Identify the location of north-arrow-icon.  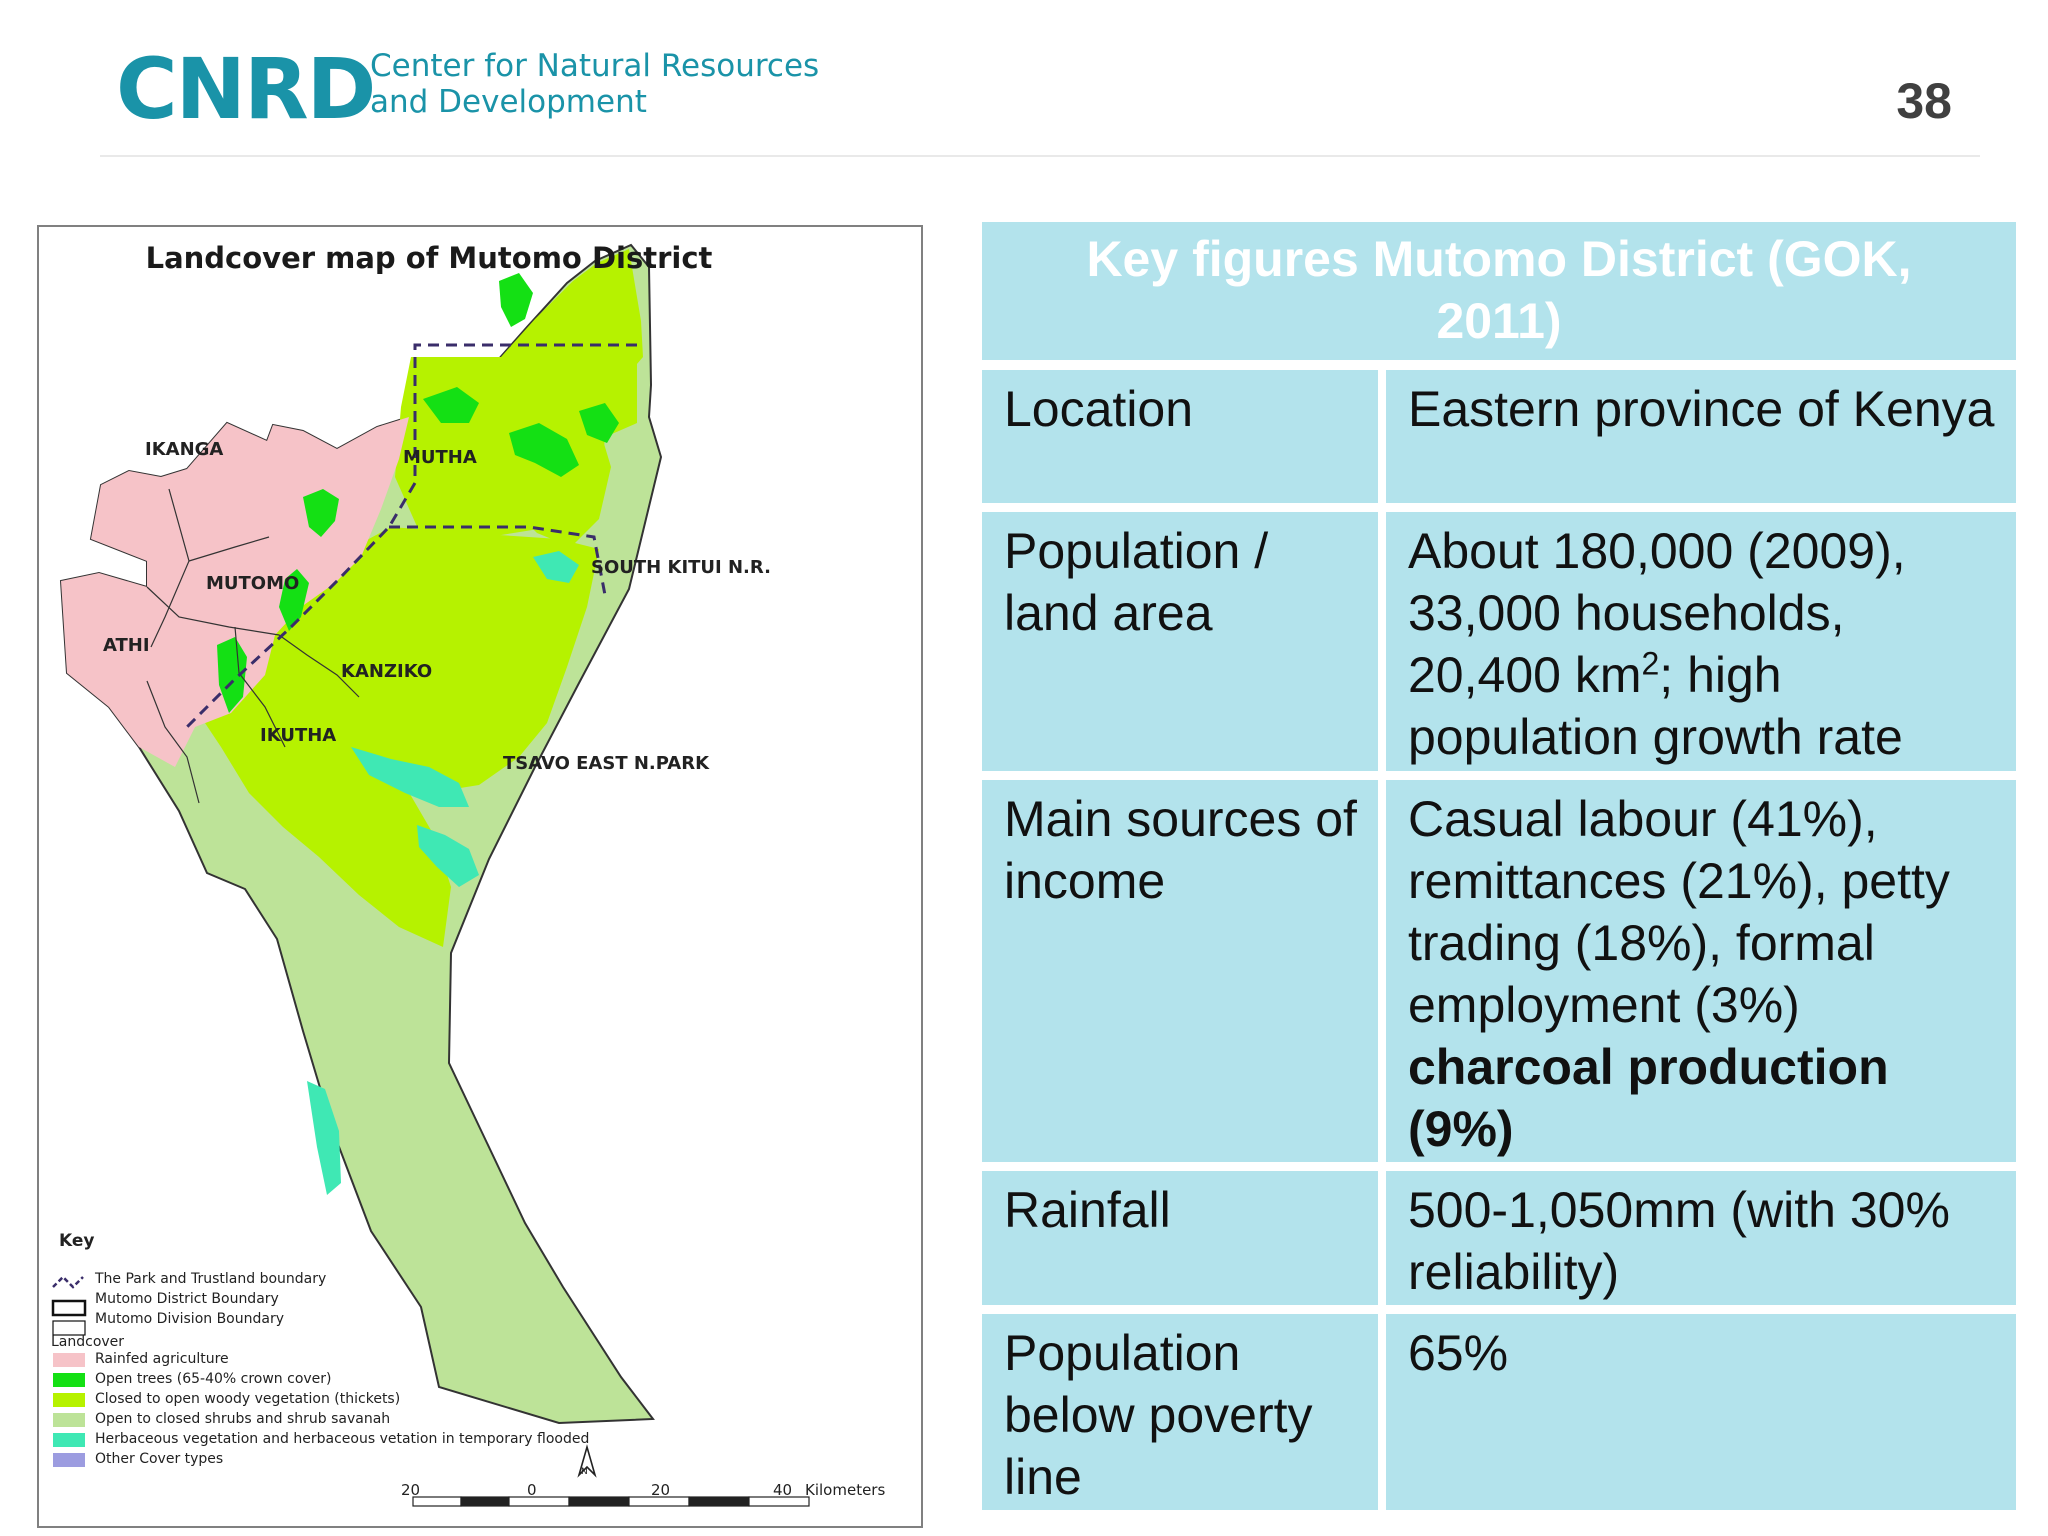
(587, 1461).